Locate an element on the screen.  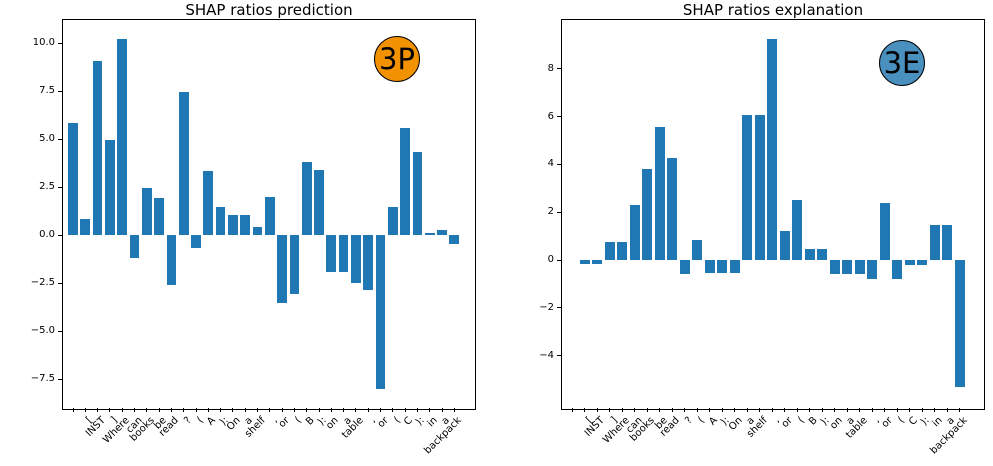
y-axis-tick-label: 2.5 is located at coordinates (47, 187).